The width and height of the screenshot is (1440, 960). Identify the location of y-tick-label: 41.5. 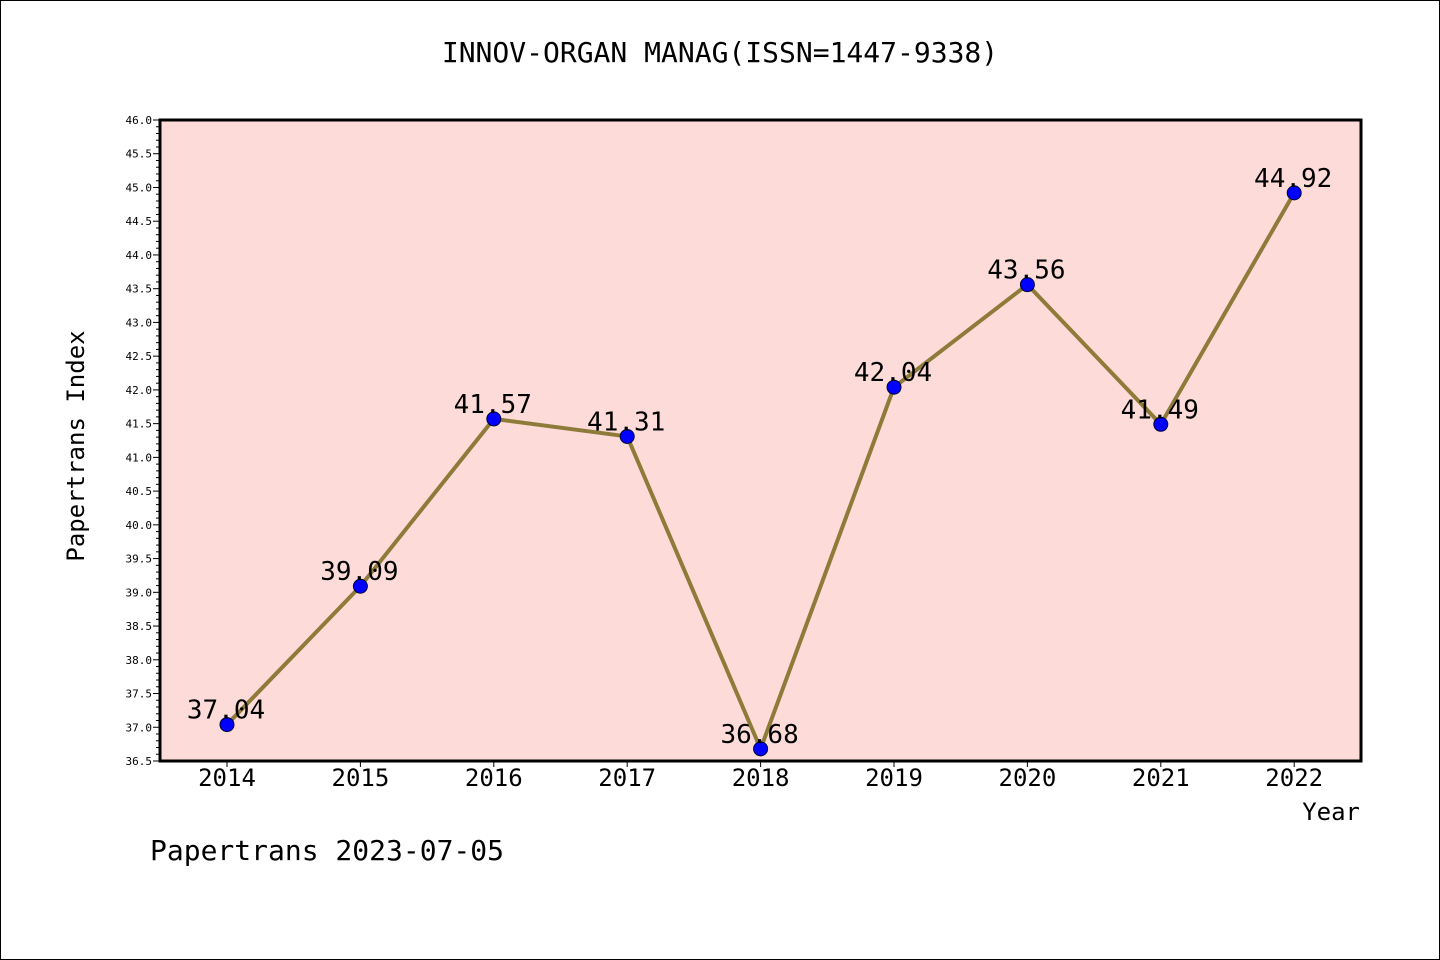
(139, 424).